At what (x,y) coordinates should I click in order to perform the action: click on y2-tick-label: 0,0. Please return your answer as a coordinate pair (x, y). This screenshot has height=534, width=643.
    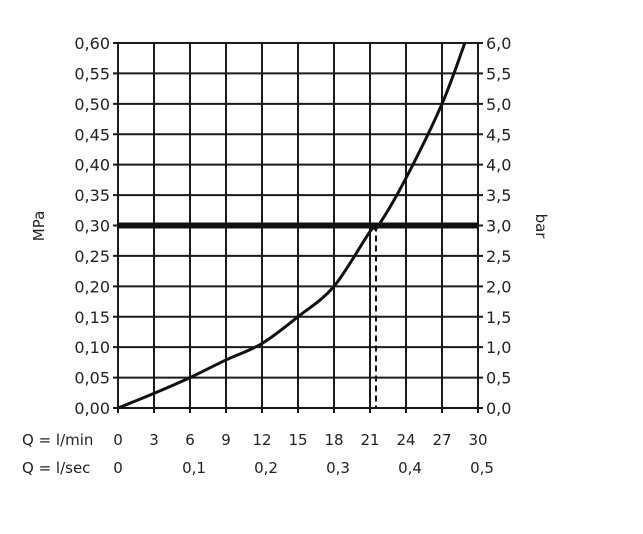
    Looking at the image, I should click on (498, 408).